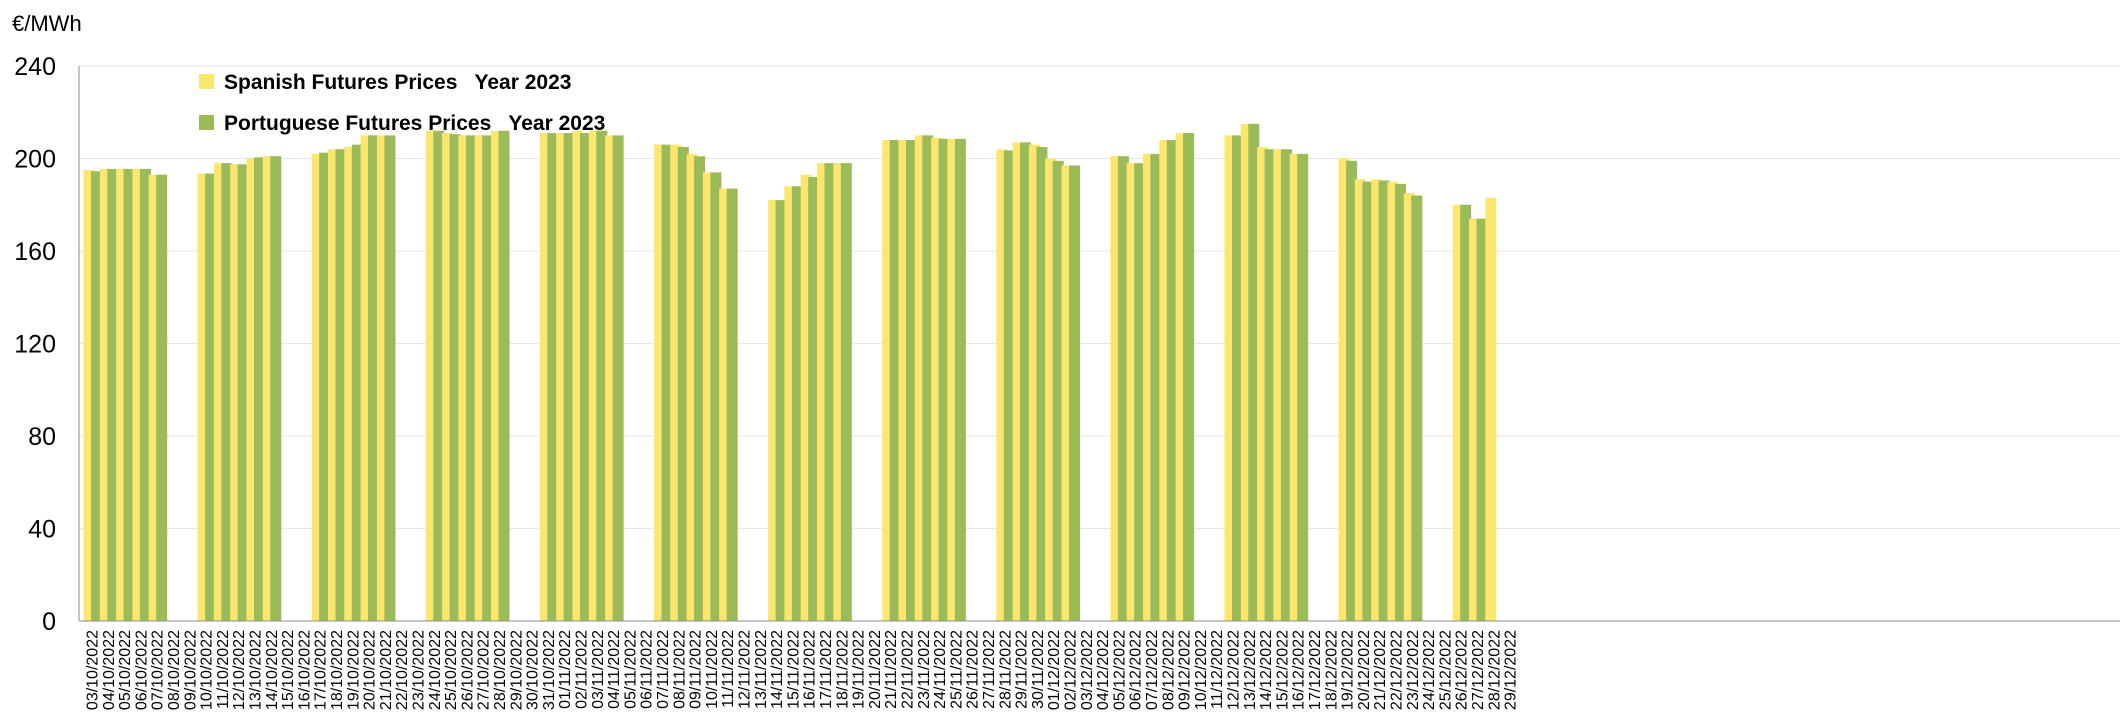 This screenshot has width=2120, height=722. What do you see at coordinates (1299, 670) in the screenshot?
I see `x-tick-label: 16/12/2022` at bounding box center [1299, 670].